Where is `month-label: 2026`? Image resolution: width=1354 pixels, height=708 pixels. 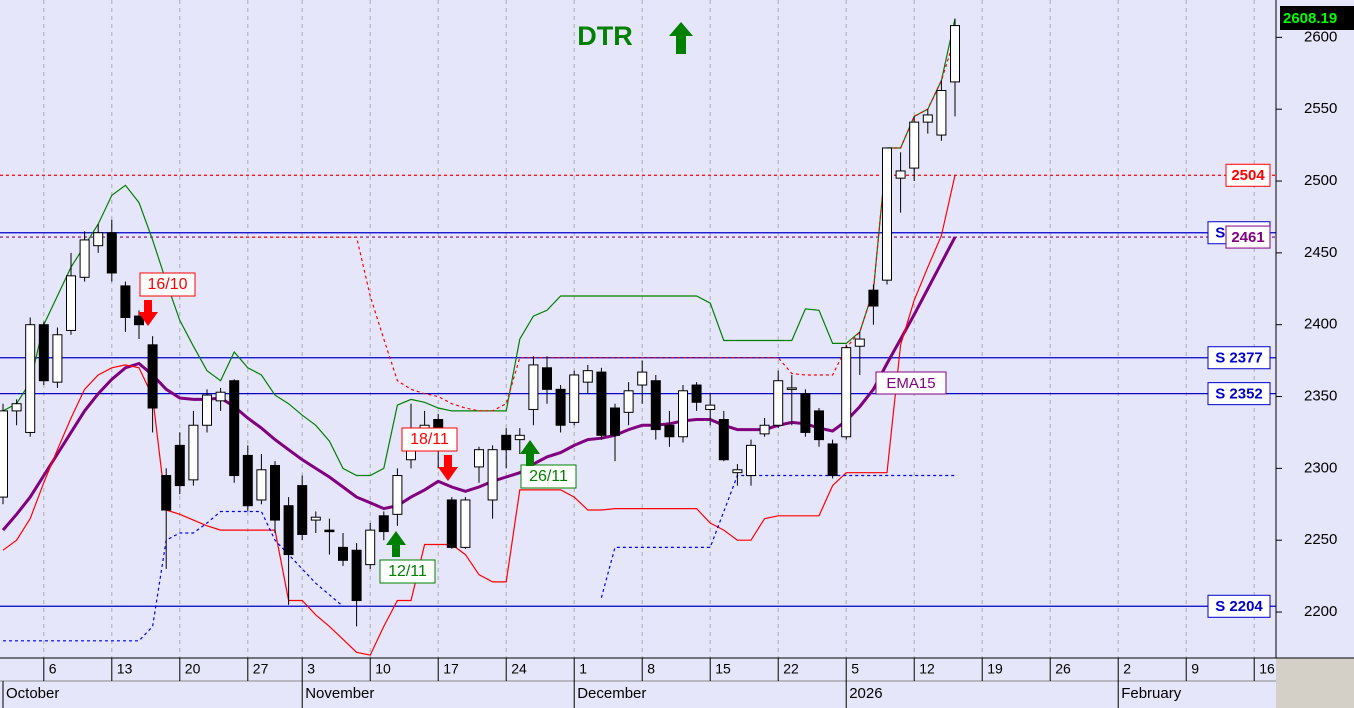
month-label: 2026 is located at coordinates (865, 693).